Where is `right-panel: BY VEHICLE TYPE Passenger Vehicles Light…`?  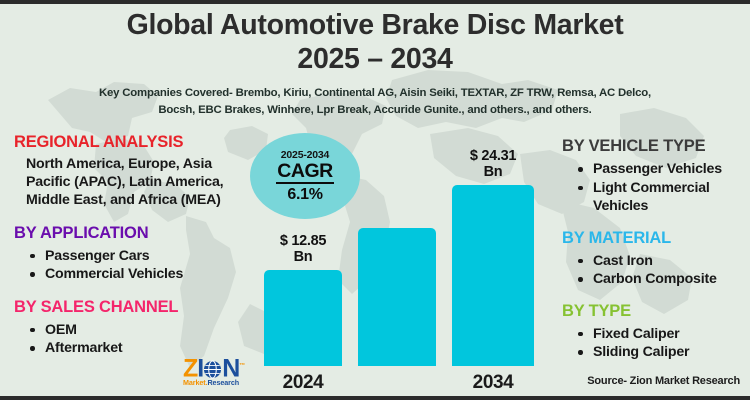
right-panel: BY VEHICLE TYPE Passenger Vehicles Light… is located at coordinates (655, 254).